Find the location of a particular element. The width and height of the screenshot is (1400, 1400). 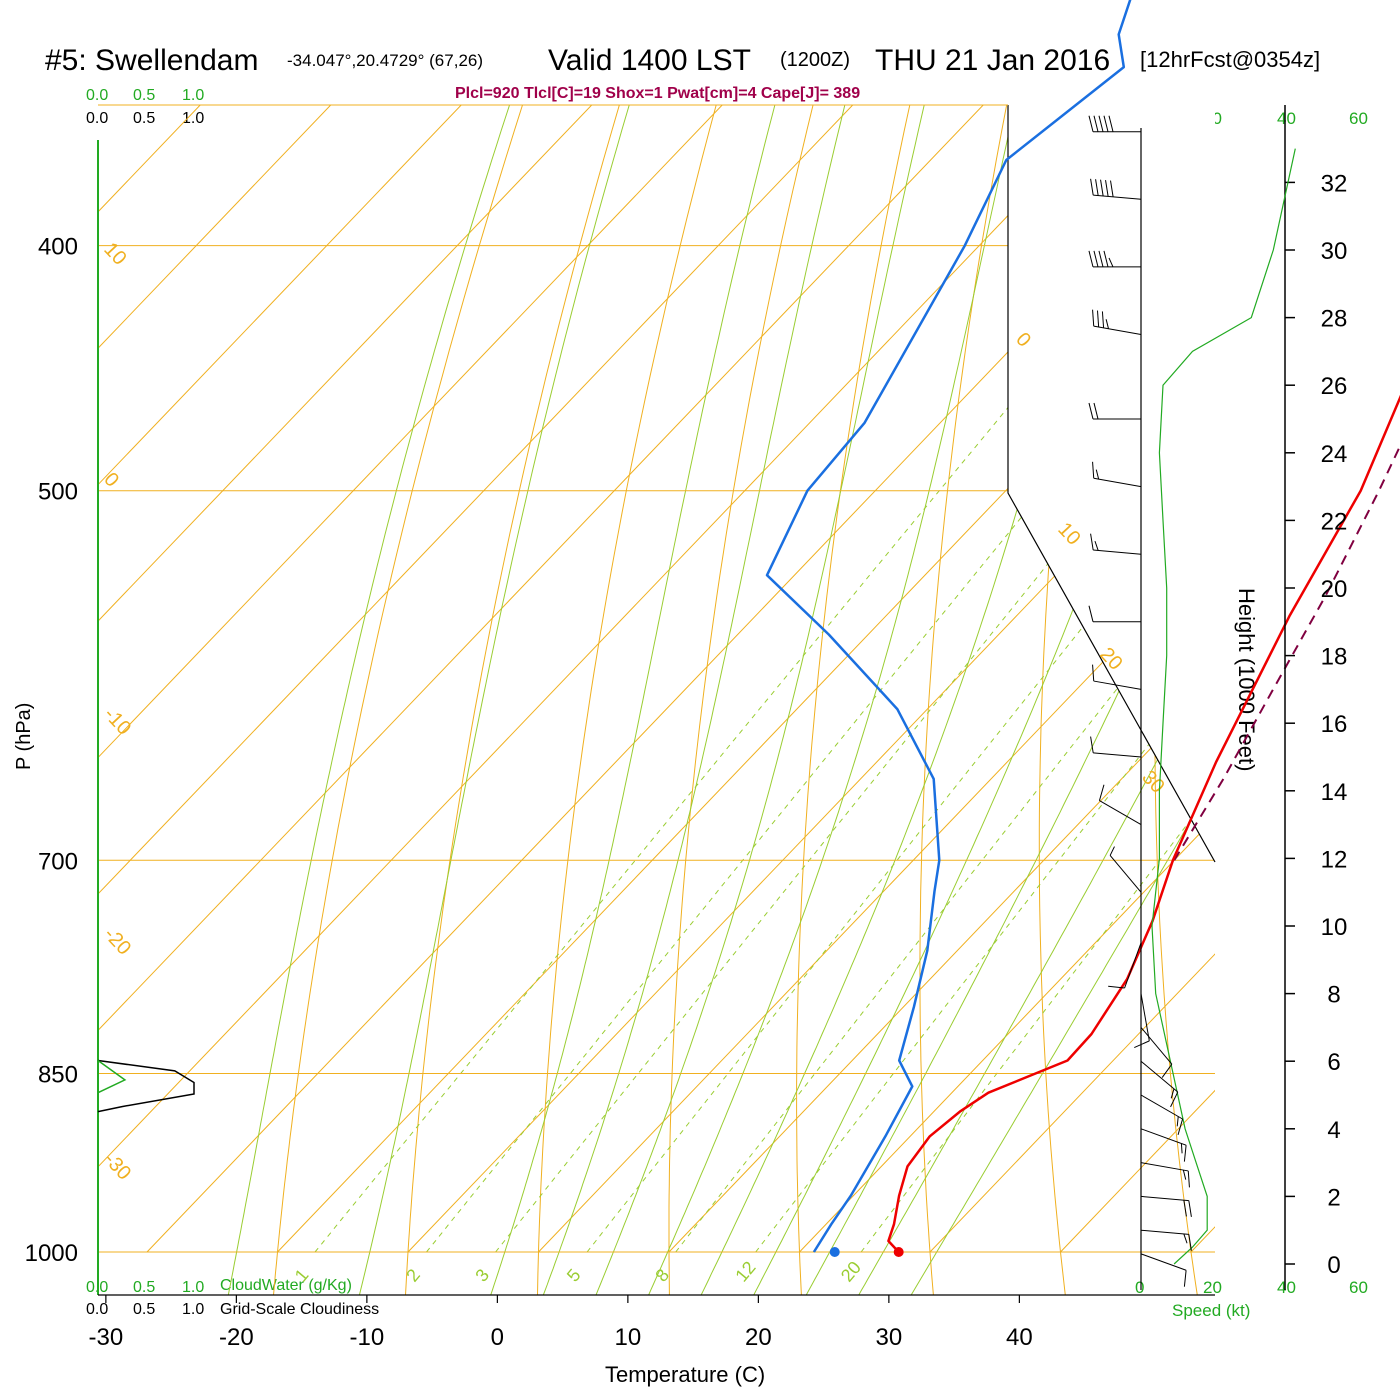

isotherm-label: 0 is located at coordinates (111, 479).